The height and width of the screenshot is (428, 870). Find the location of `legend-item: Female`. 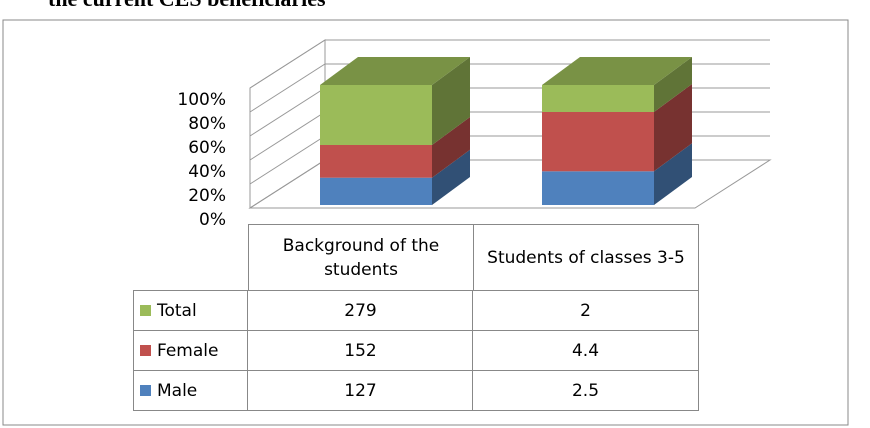

legend-item: Female is located at coordinates (191, 350).